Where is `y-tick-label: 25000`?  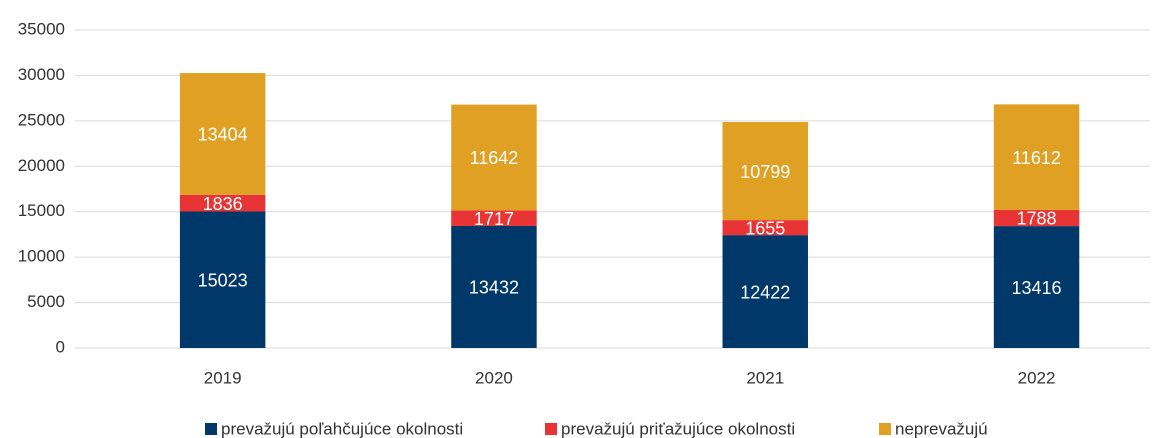
y-tick-label: 25000 is located at coordinates (41, 119).